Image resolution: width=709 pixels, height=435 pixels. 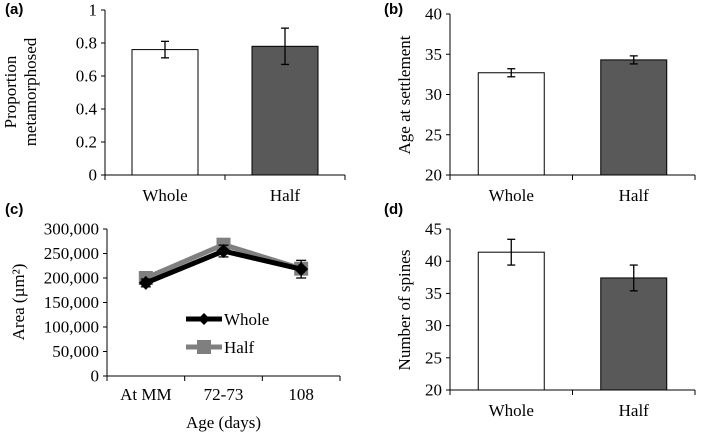 What do you see at coordinates (246, 319) in the screenshot?
I see `legend-label: Whole` at bounding box center [246, 319].